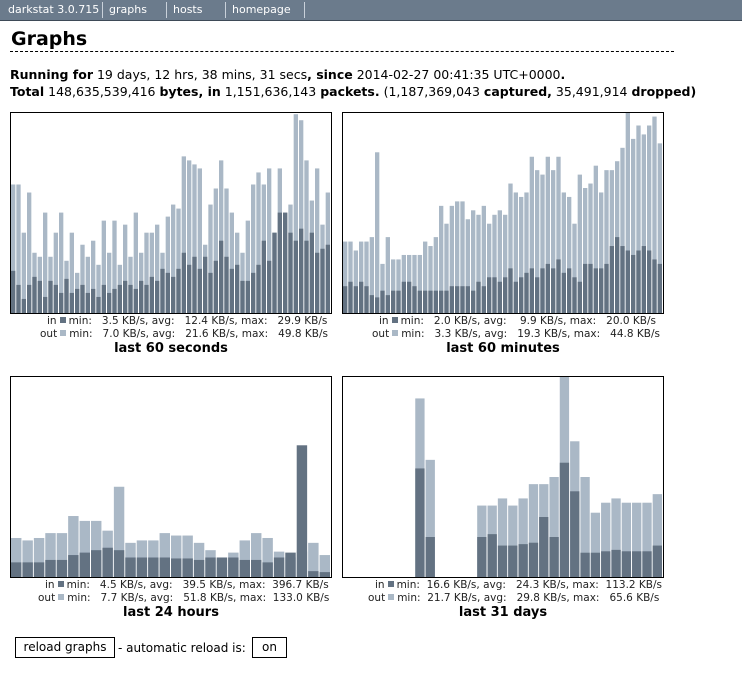 The width and height of the screenshot is (742, 679). Describe the element at coordinates (195, 10) in the screenshot. I see `nav-hosts-link: hosts` at that location.